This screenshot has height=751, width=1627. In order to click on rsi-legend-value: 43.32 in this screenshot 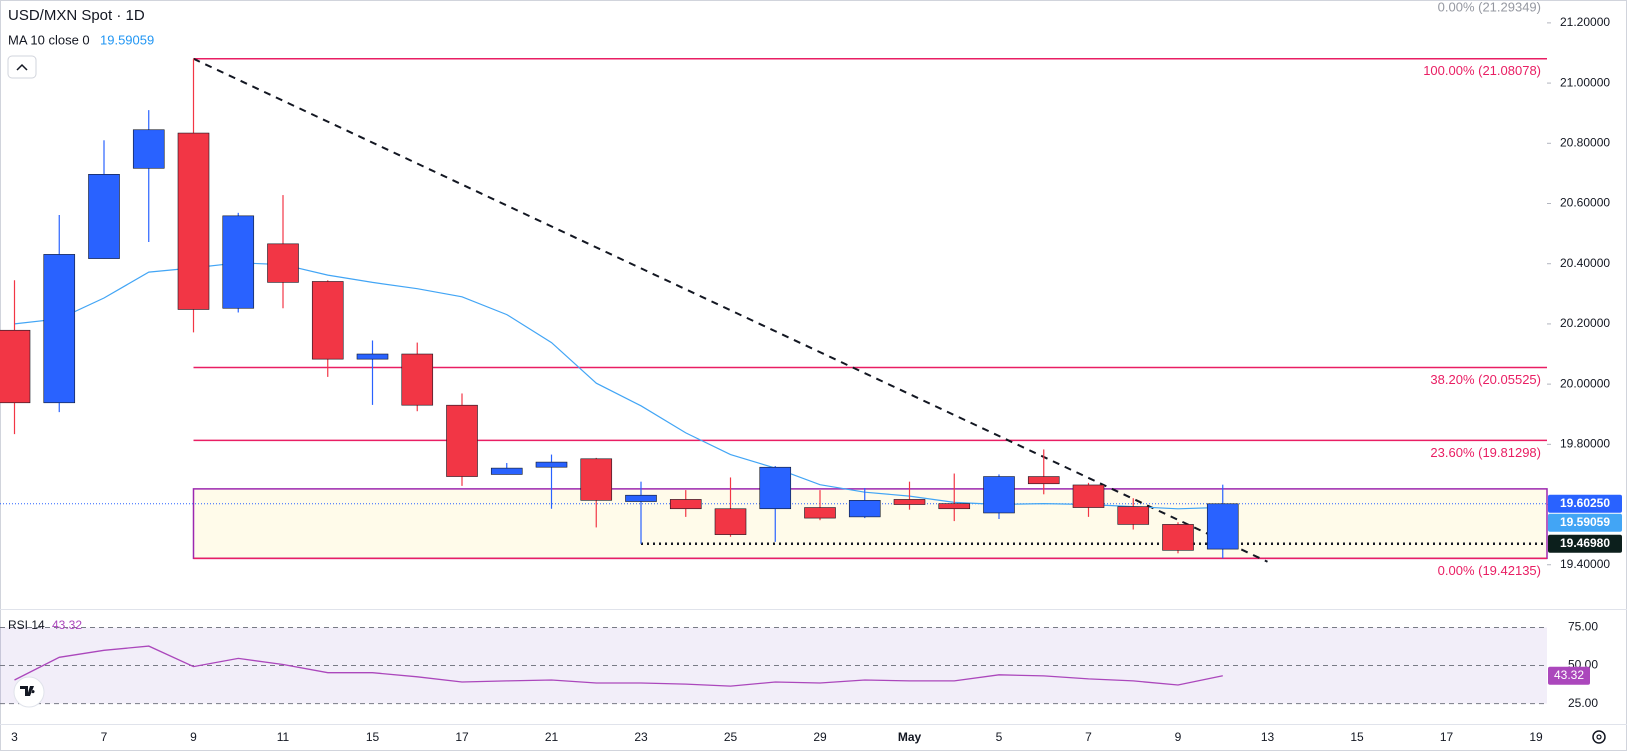, I will do `click(67, 625)`.